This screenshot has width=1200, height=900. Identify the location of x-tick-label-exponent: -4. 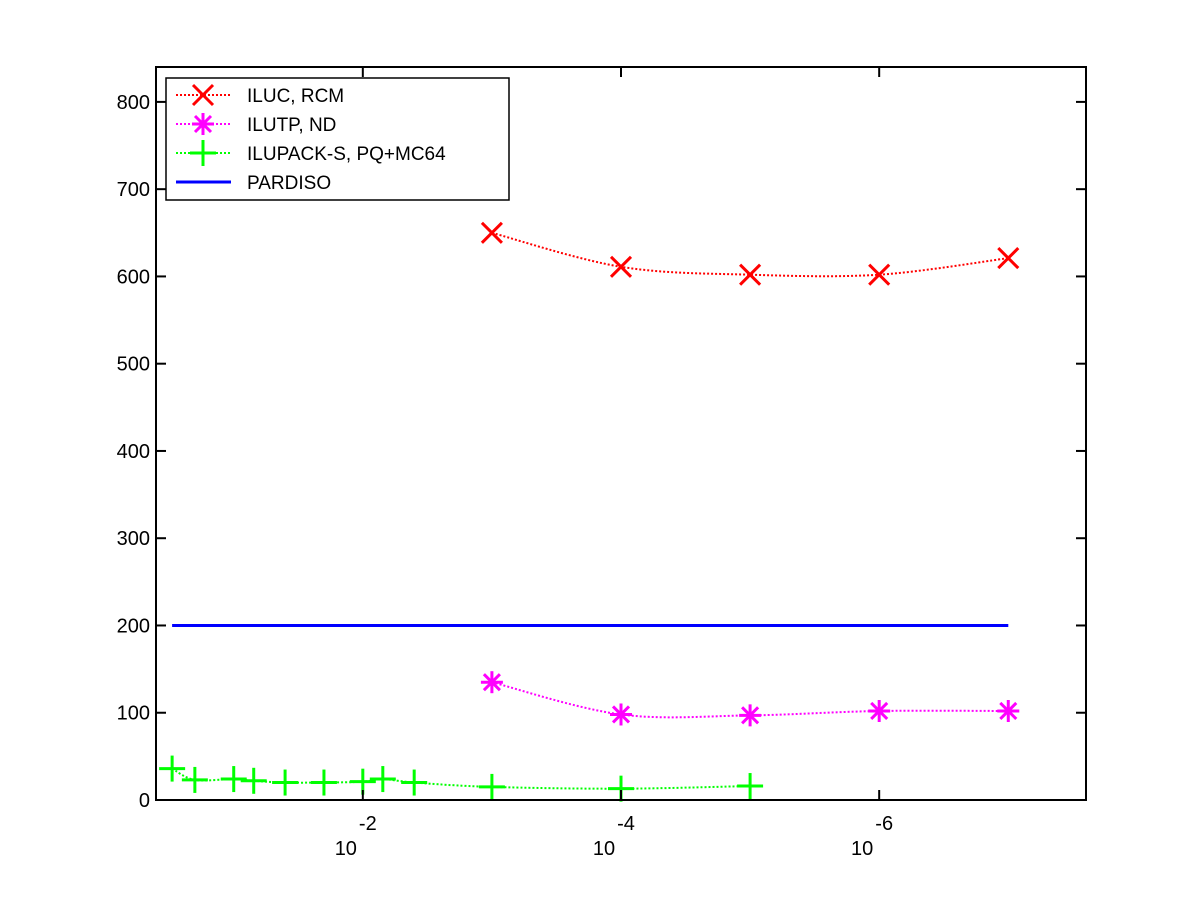
(626, 824).